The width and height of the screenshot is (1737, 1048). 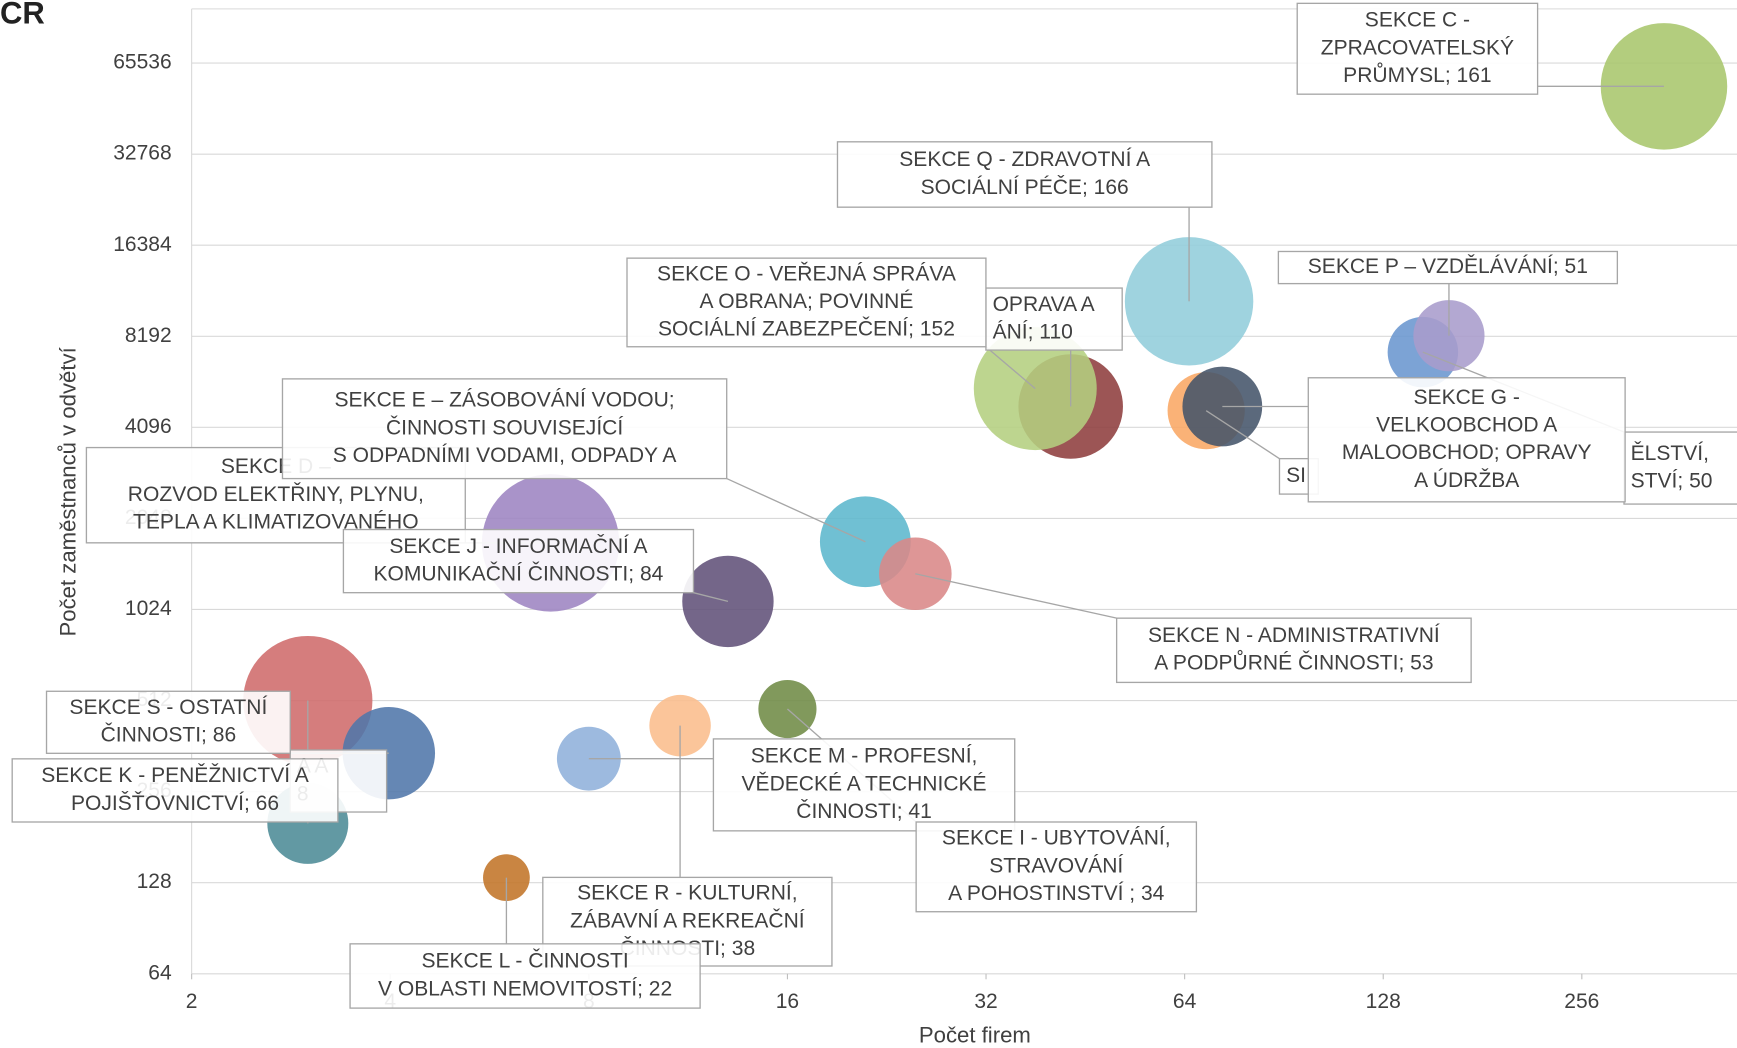 I want to click on label-text: SEKCE S - OSTATNÍ, so click(x=168, y=707).